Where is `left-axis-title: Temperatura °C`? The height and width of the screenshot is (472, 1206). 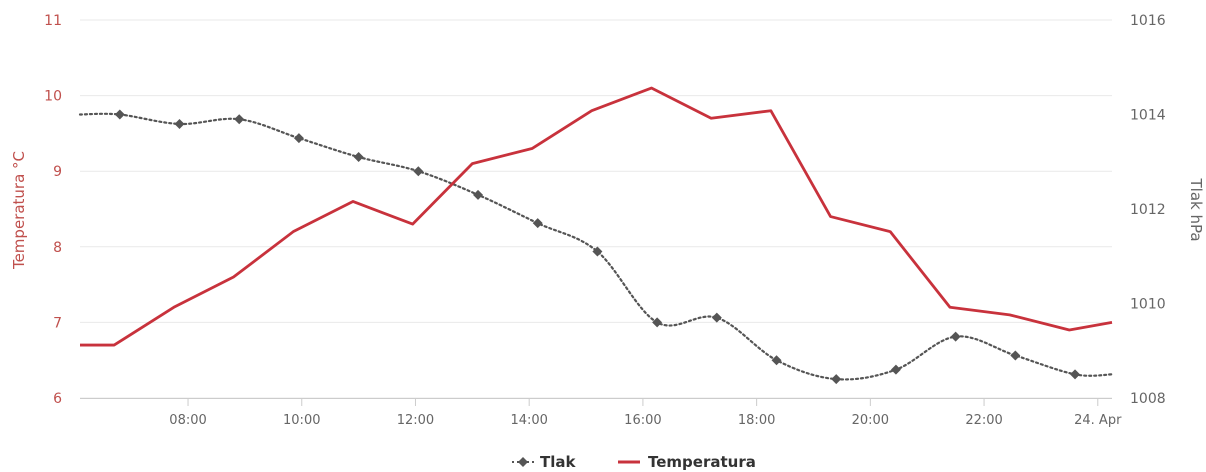
left-axis-title: Temperatura °C is located at coordinates (19, 210).